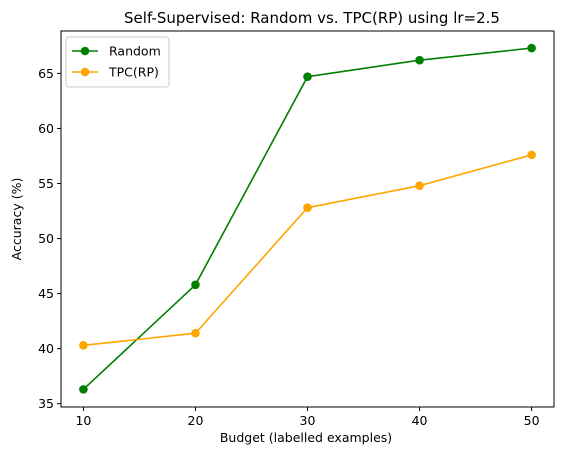 This screenshot has width=562, height=455. What do you see at coordinates (83, 420) in the screenshot?
I see `x-tick-label: 10` at bounding box center [83, 420].